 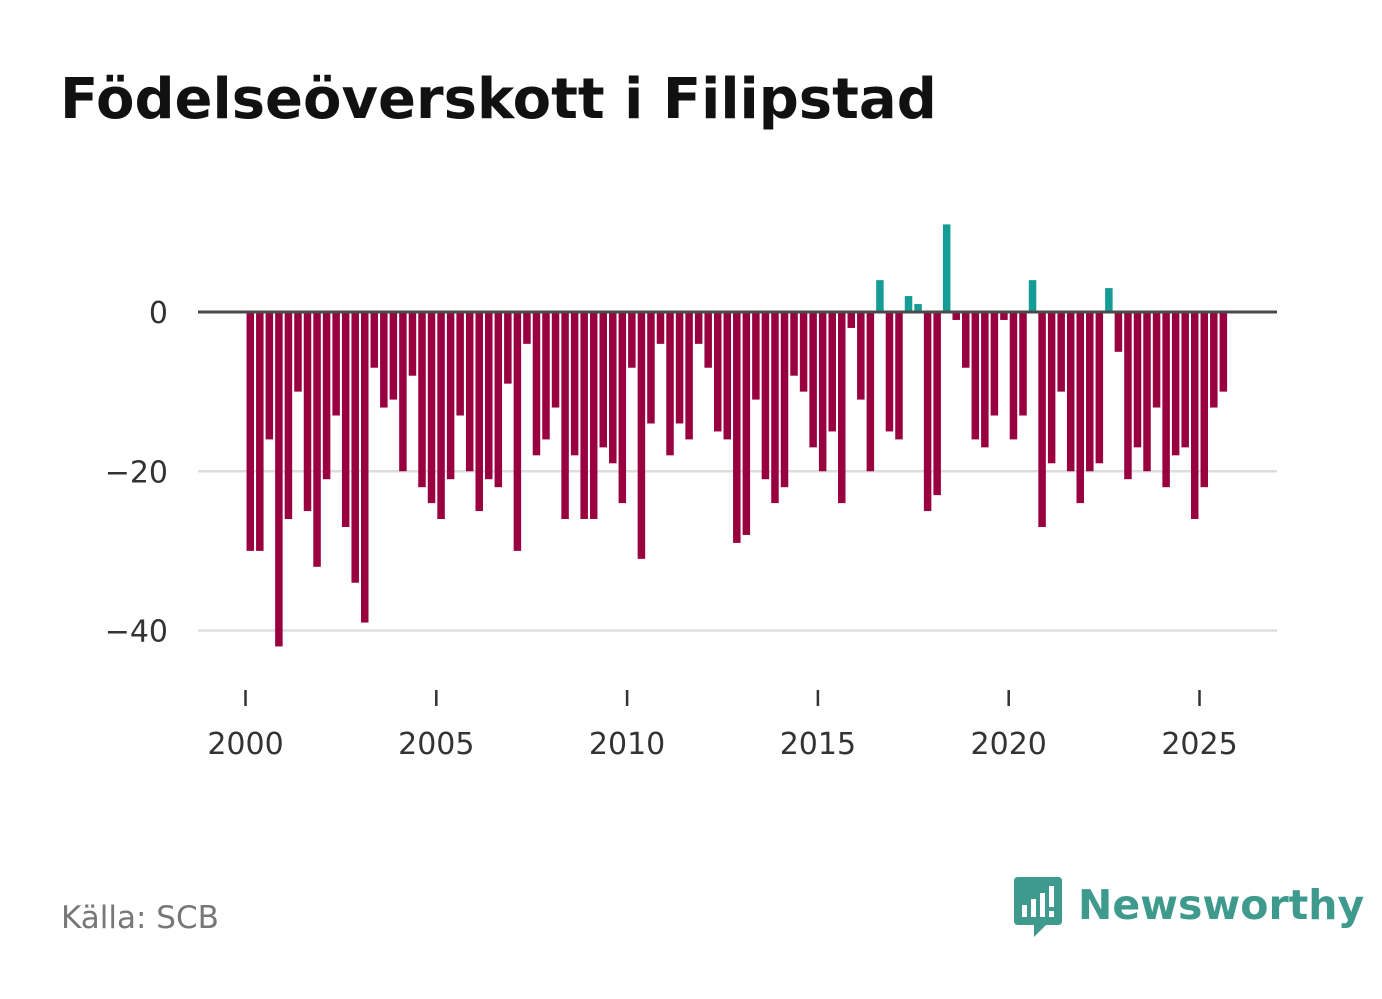 I want to click on y-tick-label: −40, so click(x=136, y=632).